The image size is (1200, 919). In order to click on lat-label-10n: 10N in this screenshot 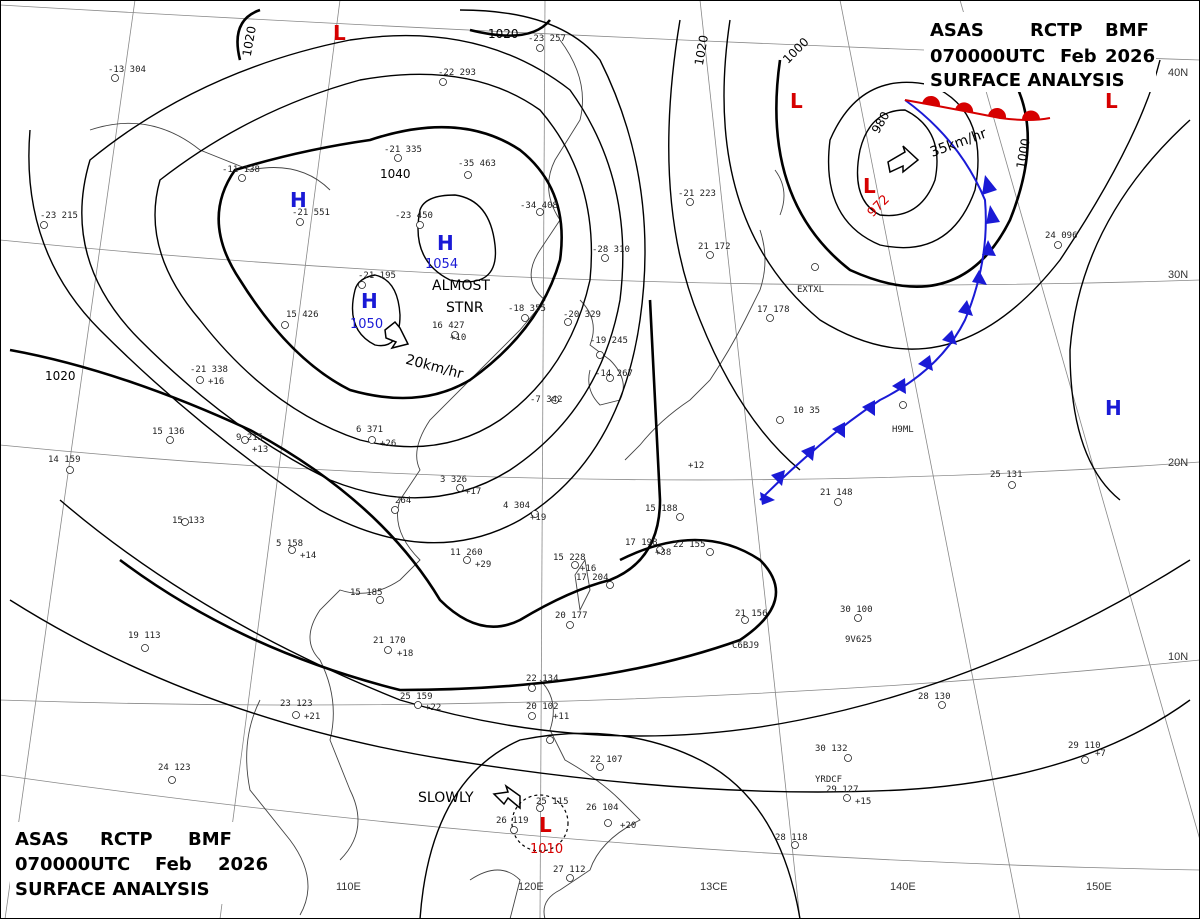, I will do `click(1178, 657)`.